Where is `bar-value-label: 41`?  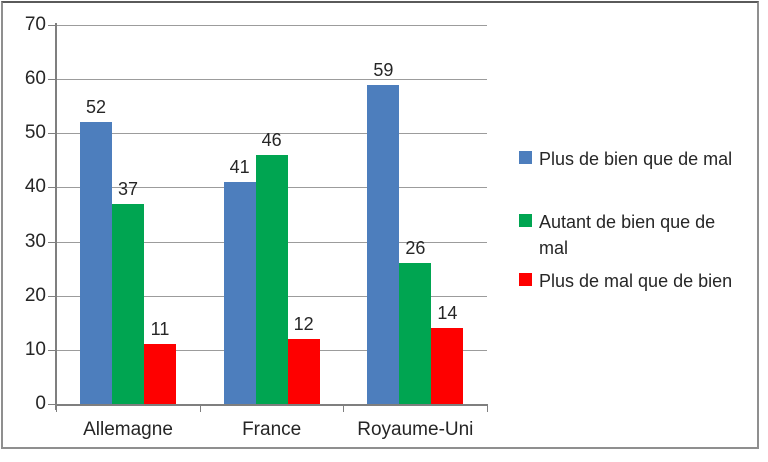
bar-value-label: 41 is located at coordinates (239, 167).